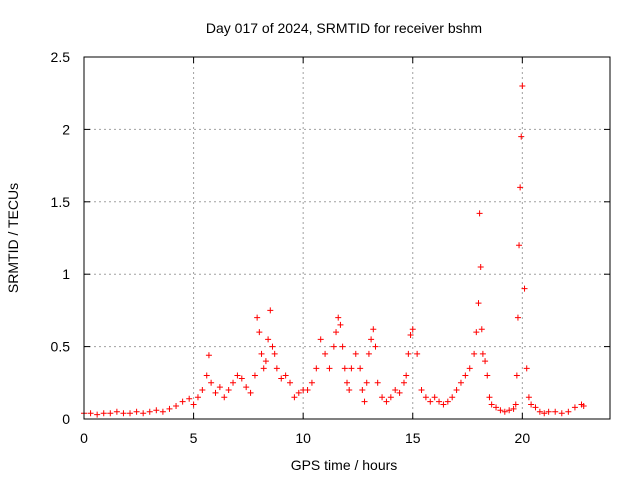 The image size is (640, 480). What do you see at coordinates (66, 274) in the screenshot?
I see `y-tick-label: 1` at bounding box center [66, 274].